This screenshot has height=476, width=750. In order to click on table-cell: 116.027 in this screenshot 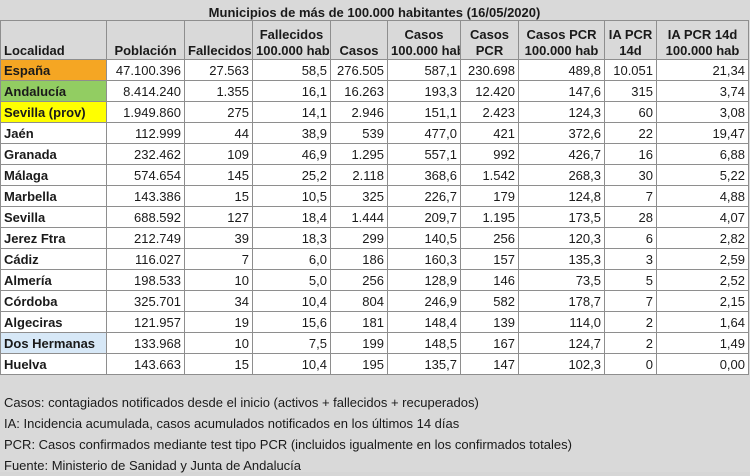, I will do `click(145, 259)`.